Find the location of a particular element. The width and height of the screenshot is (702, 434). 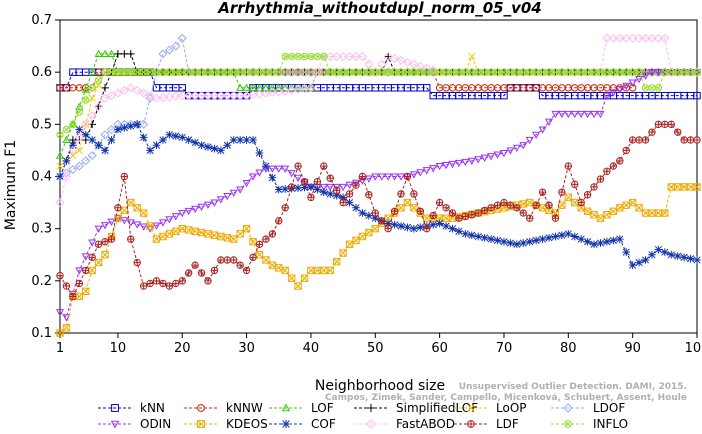

x-tick-label: 100 is located at coordinates (693, 348).